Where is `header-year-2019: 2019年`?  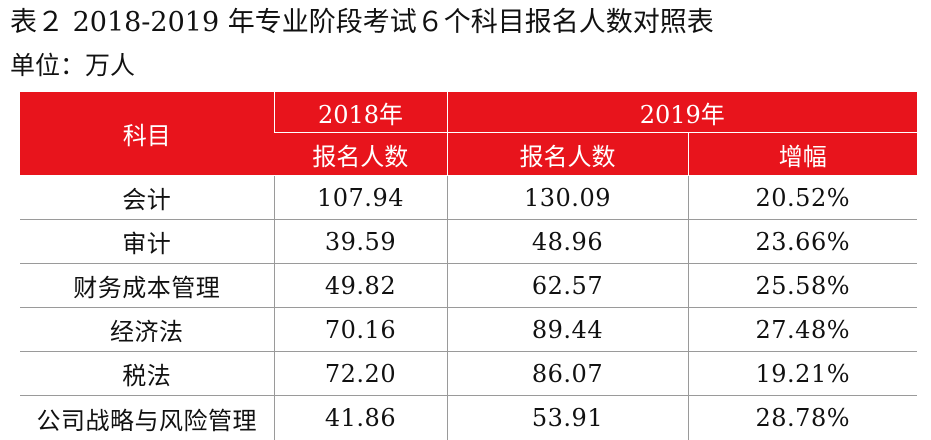 header-year-2019: 2019年 is located at coordinates (682, 112).